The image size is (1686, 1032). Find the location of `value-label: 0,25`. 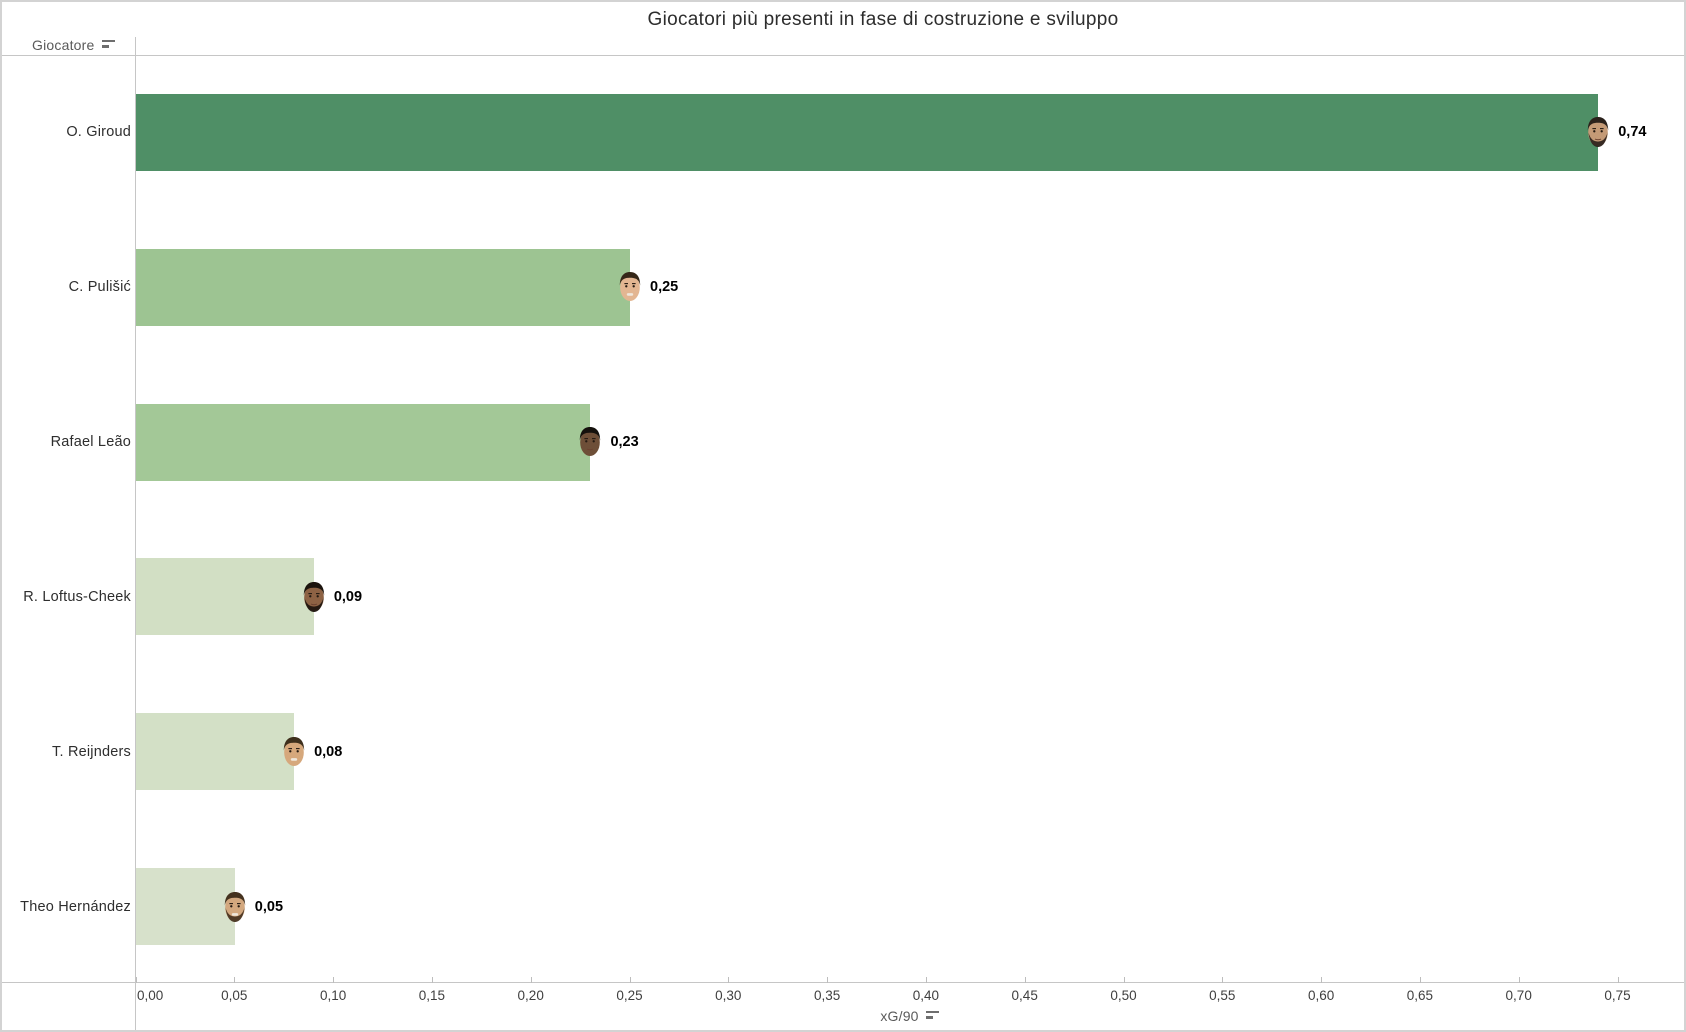

value-label: 0,25 is located at coordinates (664, 287).